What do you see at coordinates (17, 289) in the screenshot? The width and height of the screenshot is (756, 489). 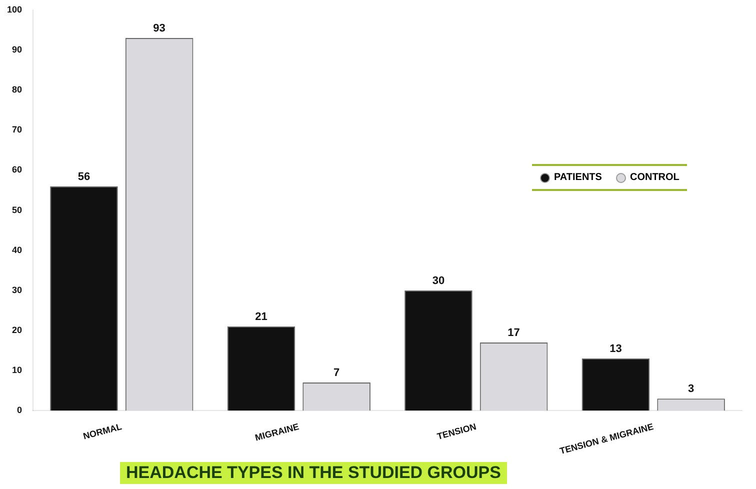 I see `y-tick-label: 30` at bounding box center [17, 289].